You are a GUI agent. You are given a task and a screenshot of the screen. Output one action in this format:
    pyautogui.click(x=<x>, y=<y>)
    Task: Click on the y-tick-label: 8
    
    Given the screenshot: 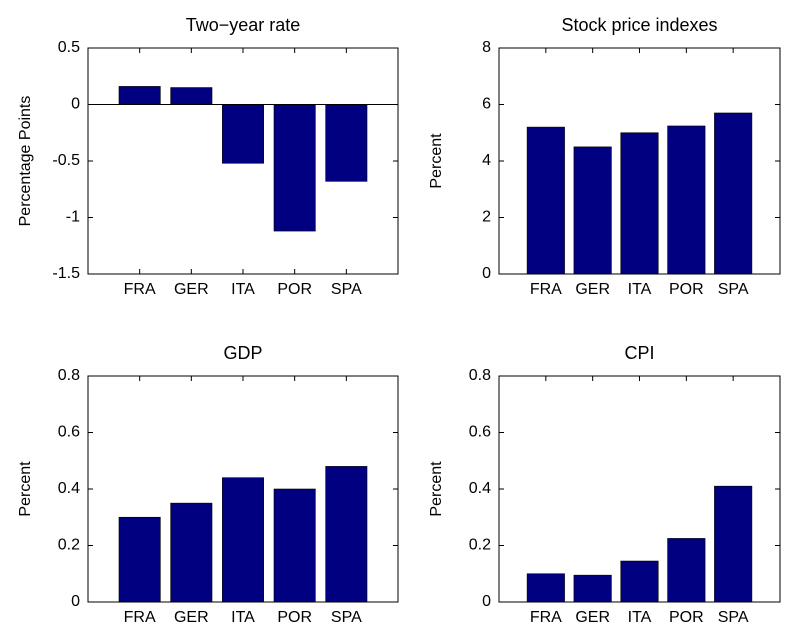 What is the action you would take?
    pyautogui.click(x=486, y=47)
    